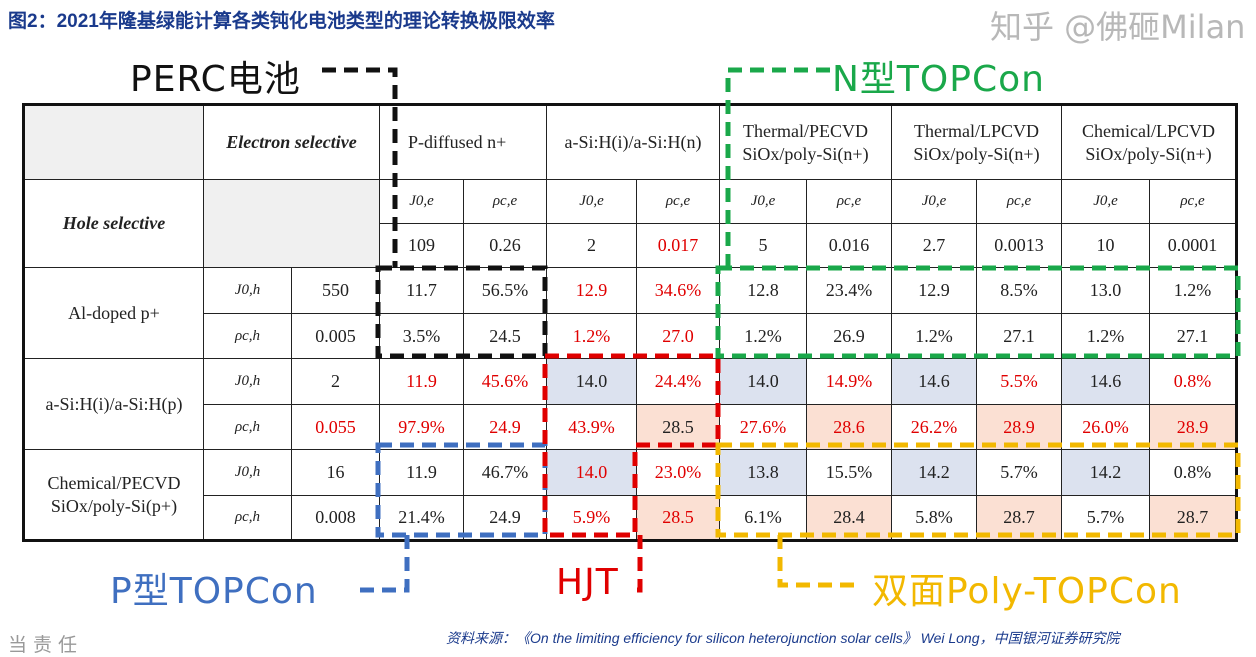  Describe the element at coordinates (591, 245) in the screenshot. I see `electron-param-value: 2` at that location.